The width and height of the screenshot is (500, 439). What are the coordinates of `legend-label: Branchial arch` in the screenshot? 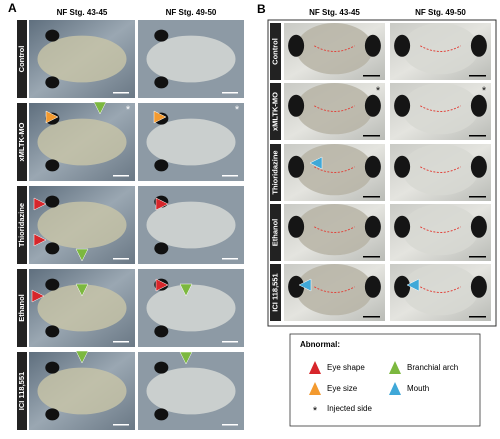 It's located at (432, 367).